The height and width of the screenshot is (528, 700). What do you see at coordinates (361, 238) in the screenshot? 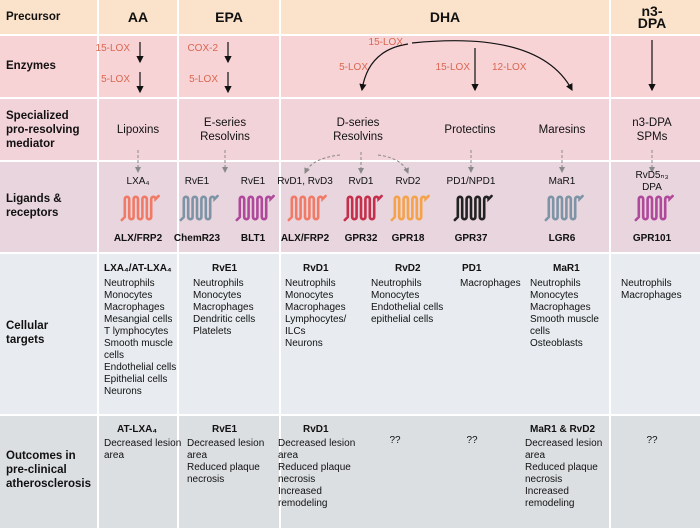
I see `receptor: GPR32` at bounding box center [361, 238].